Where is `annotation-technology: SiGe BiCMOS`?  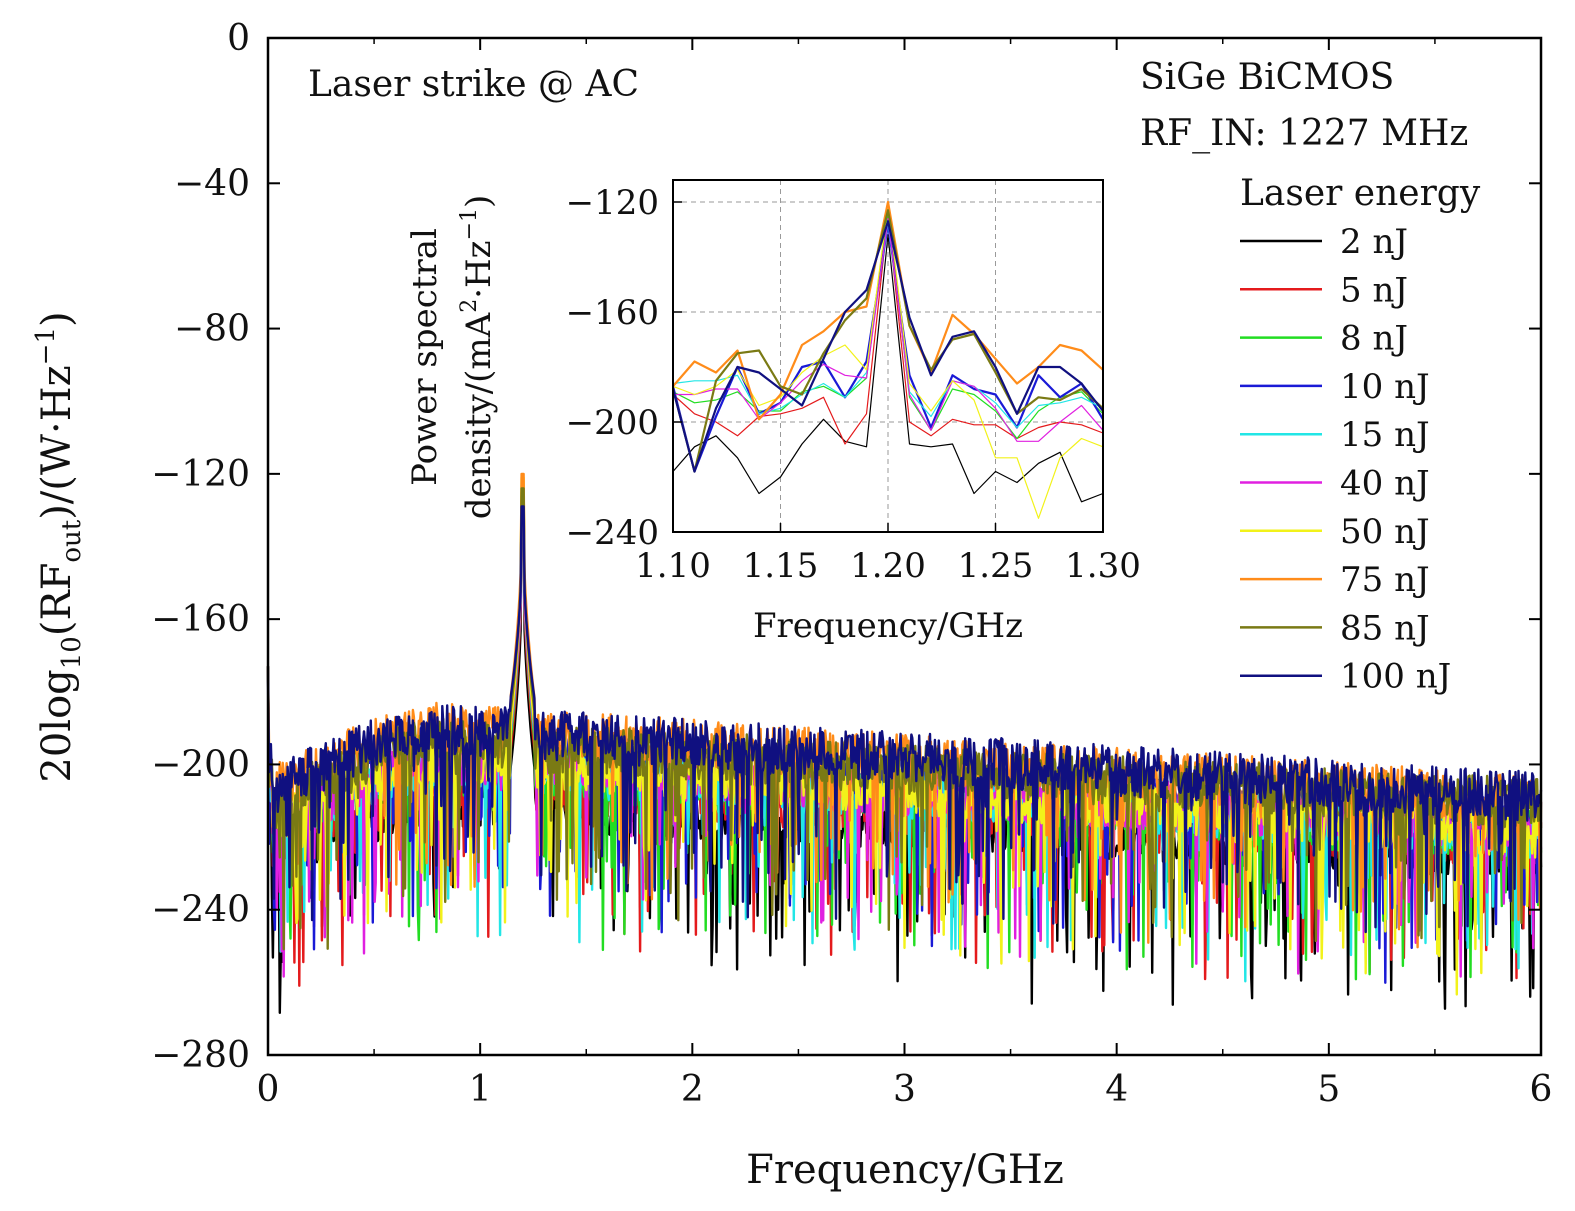 annotation-technology: SiGe BiCMOS is located at coordinates (1267, 77).